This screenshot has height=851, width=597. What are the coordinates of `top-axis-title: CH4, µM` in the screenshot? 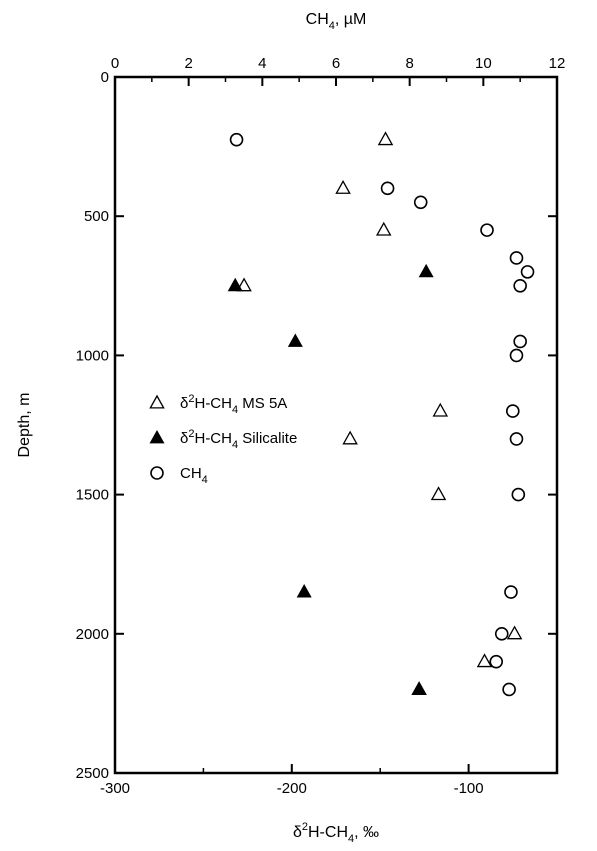 It's located at (336, 21).